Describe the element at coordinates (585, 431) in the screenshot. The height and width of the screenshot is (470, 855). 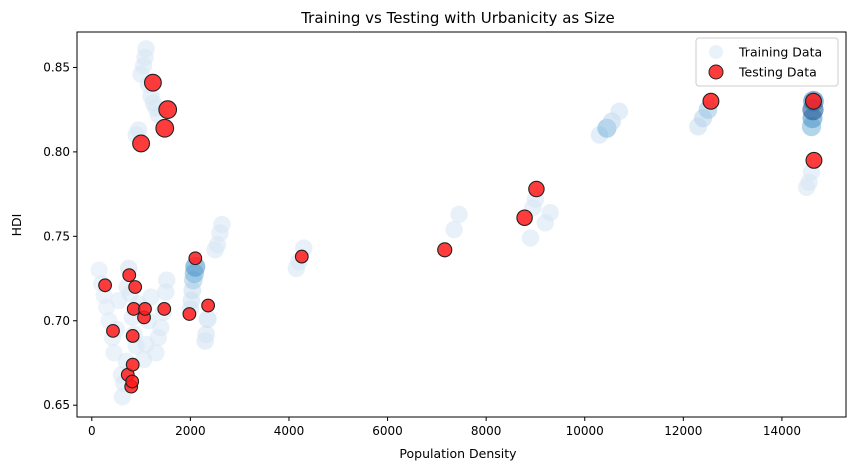
I see `x-tick-label: 10000` at that location.